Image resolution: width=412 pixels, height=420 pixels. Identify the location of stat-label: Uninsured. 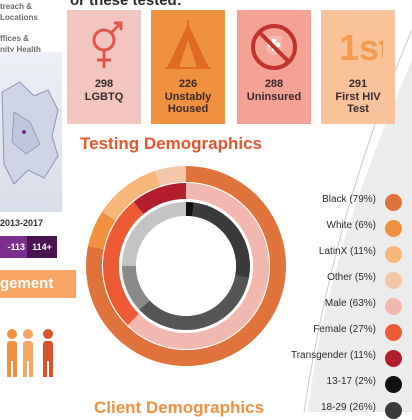
(274, 97).